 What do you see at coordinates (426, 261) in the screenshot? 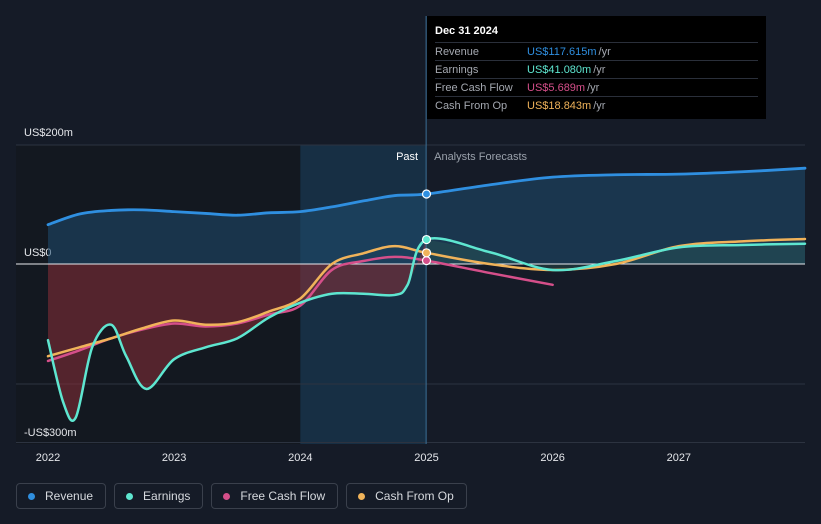
I see `marker-free-cash-flow` at bounding box center [426, 261].